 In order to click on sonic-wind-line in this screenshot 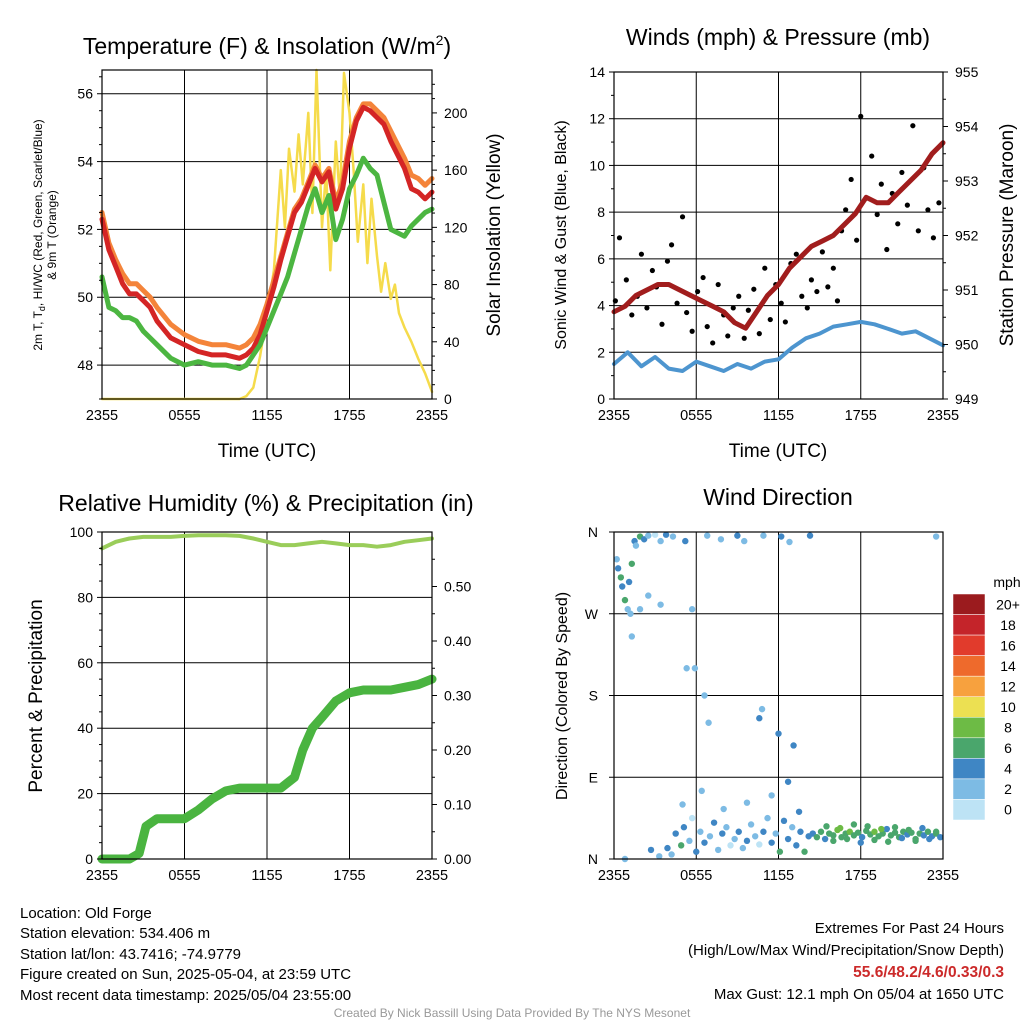, I will do `click(778, 346)`.